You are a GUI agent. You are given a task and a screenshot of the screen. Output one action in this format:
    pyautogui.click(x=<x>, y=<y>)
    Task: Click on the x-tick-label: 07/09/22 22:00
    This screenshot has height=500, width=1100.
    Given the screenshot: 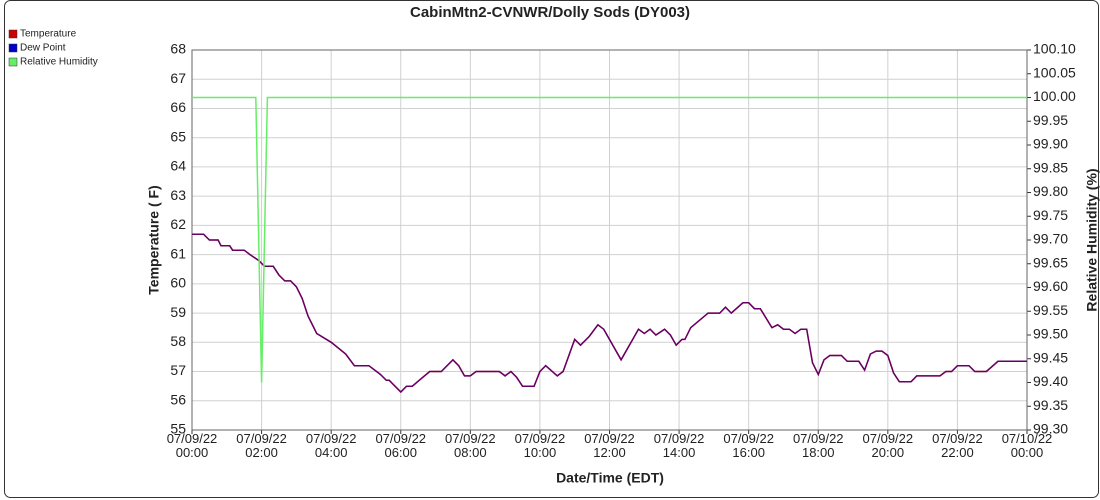 What is the action you would take?
    pyautogui.click(x=957, y=445)
    